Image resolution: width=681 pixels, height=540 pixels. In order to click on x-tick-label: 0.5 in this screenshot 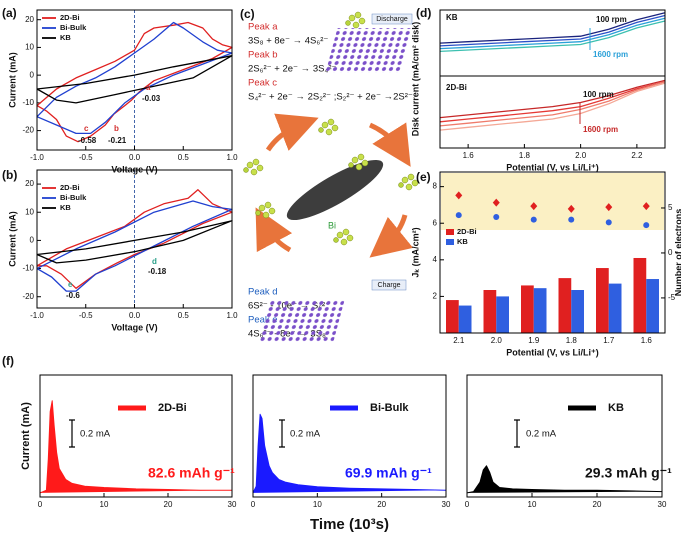, I will do `click(184, 157)`.